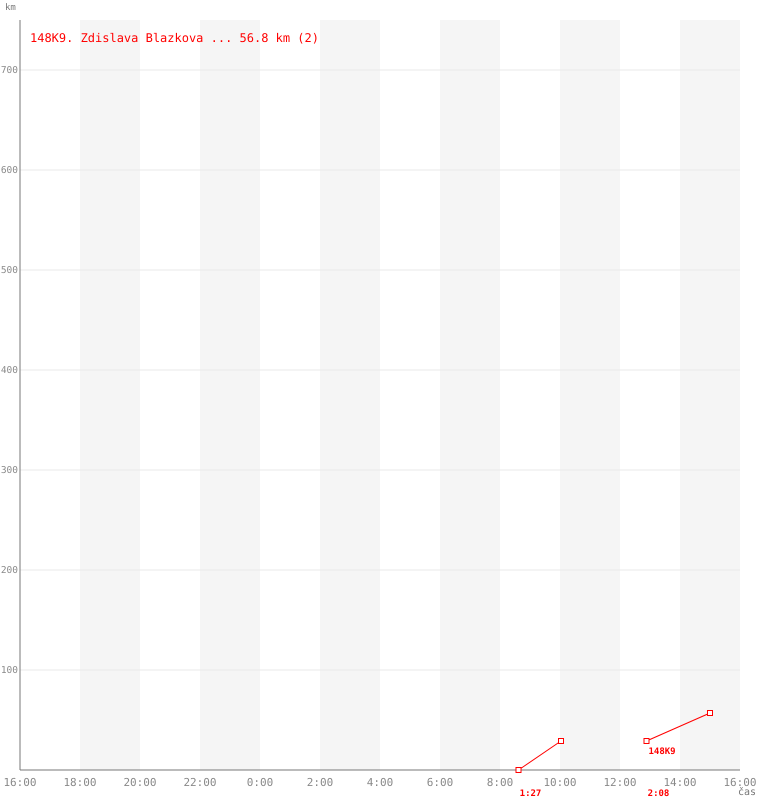 The image size is (760, 800). I want to click on x-tick-label: 2:00, so click(320, 782).